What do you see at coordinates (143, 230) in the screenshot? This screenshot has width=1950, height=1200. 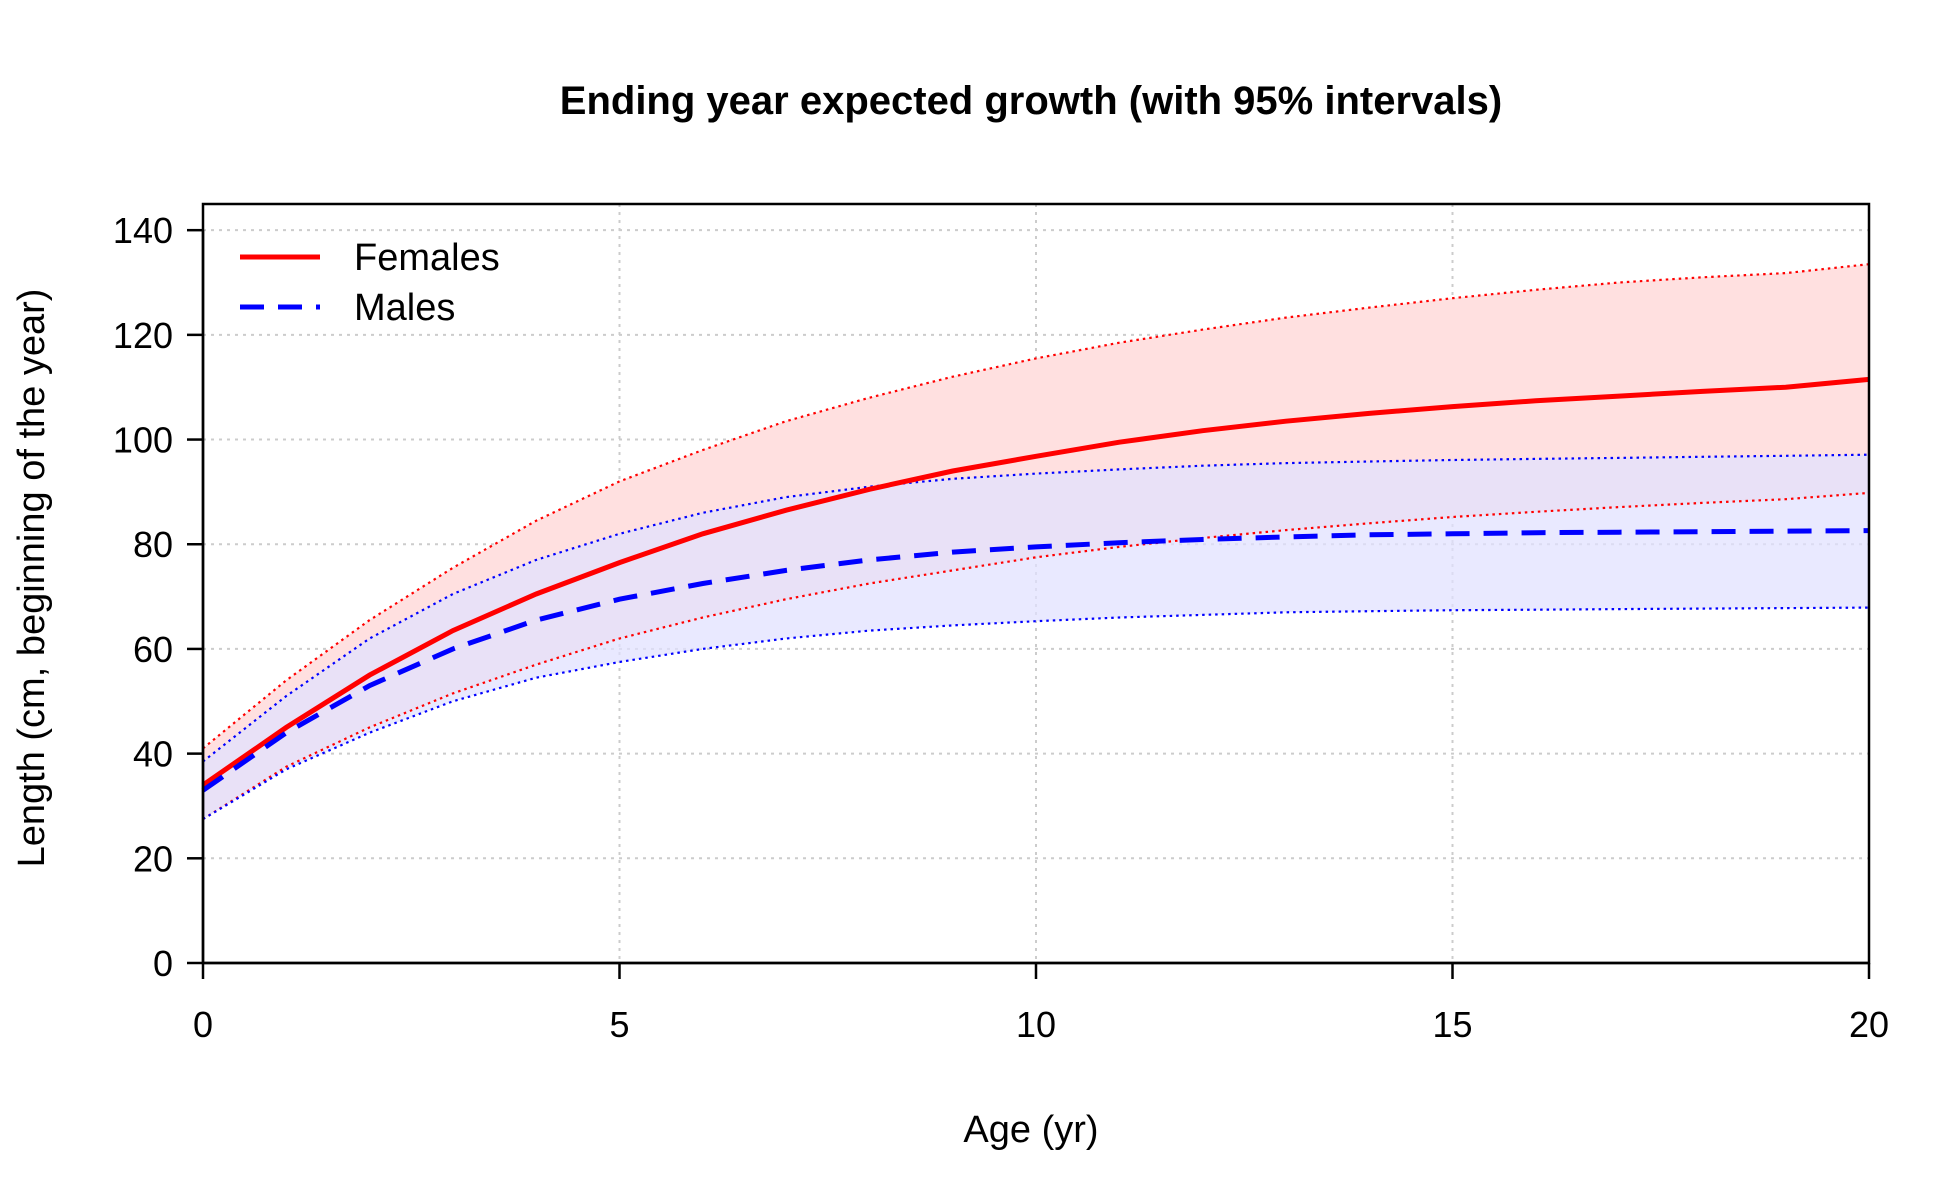 I see `y-tick-label: 140` at bounding box center [143, 230].